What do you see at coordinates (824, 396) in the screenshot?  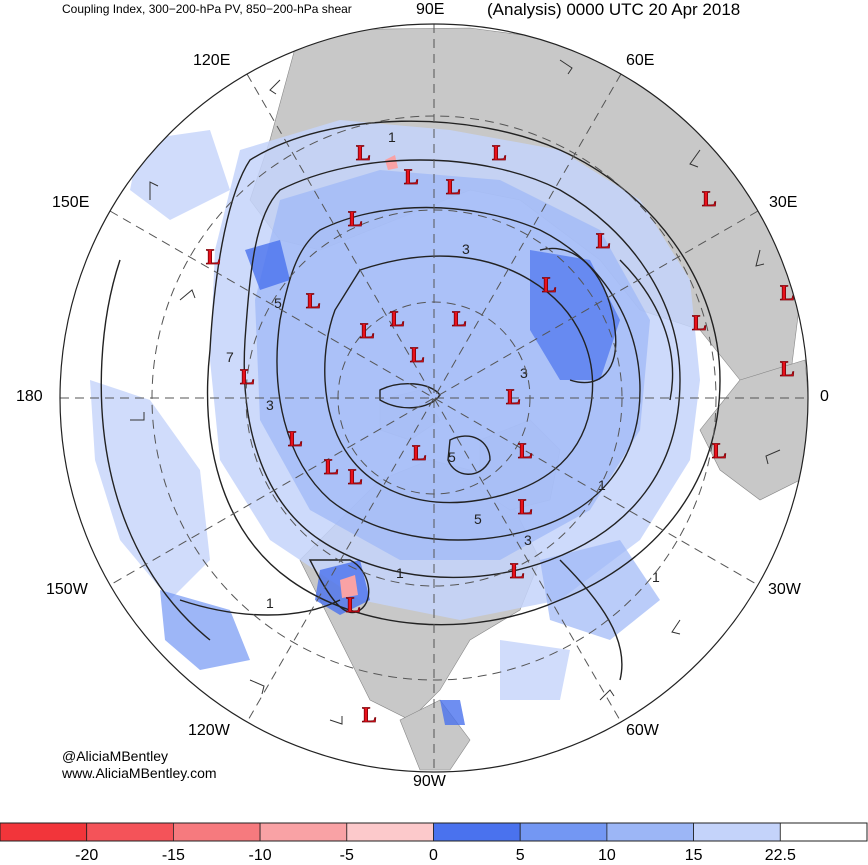 I see `lon-label-0: 0` at bounding box center [824, 396].